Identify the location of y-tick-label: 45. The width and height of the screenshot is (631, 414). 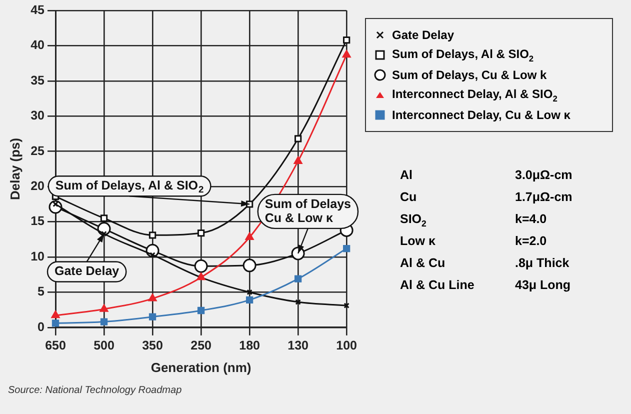
(37, 9).